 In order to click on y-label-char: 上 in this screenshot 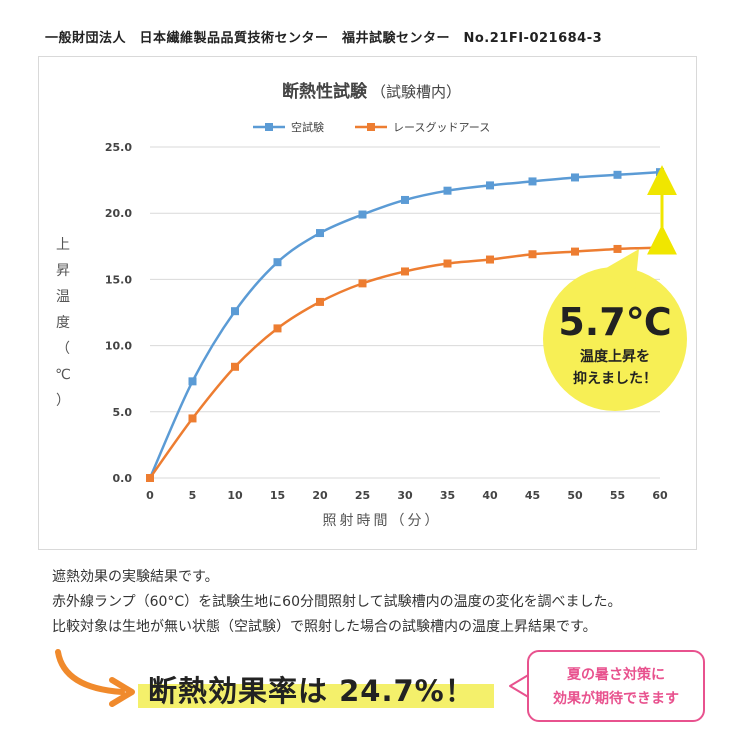, I will do `click(63, 245)`.